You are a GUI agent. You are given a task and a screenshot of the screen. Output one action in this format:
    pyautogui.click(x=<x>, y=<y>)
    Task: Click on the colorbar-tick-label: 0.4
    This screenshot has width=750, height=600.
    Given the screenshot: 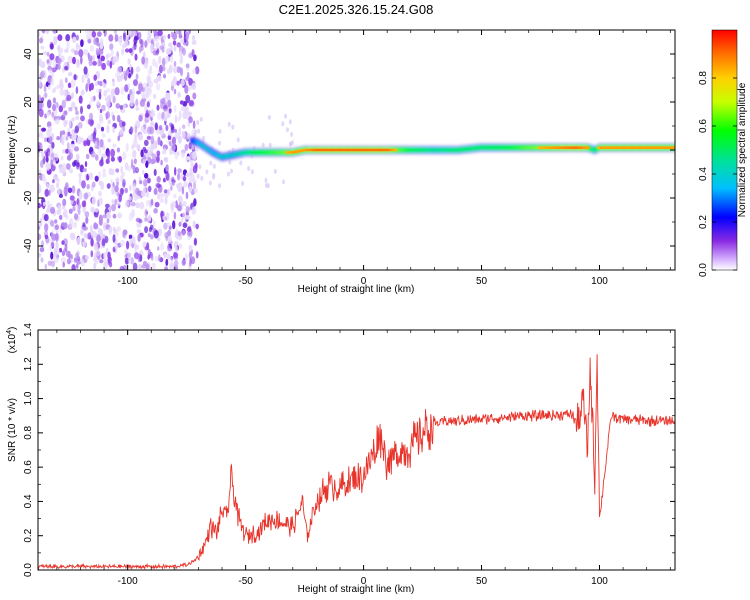 What is the action you would take?
    pyautogui.click(x=703, y=174)
    